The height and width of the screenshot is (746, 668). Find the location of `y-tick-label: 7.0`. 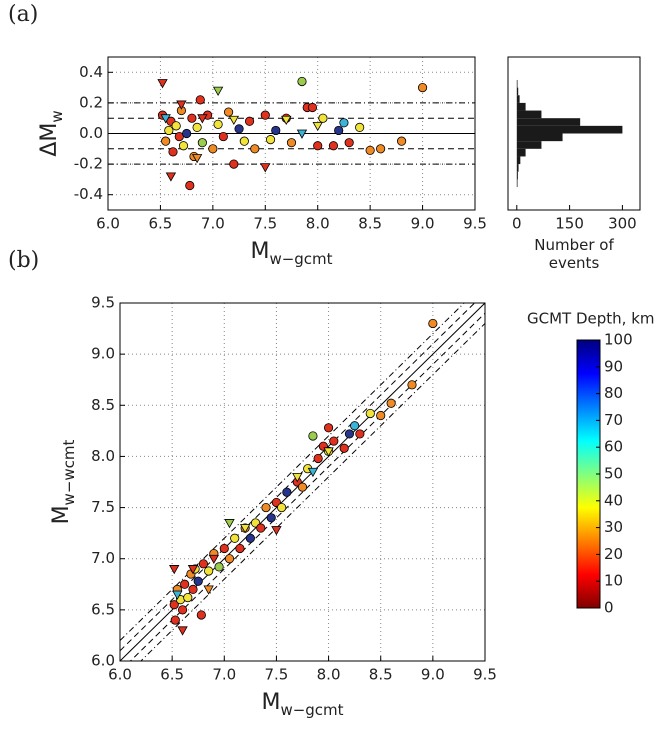

y-tick-label: 7.0 is located at coordinates (103, 558).